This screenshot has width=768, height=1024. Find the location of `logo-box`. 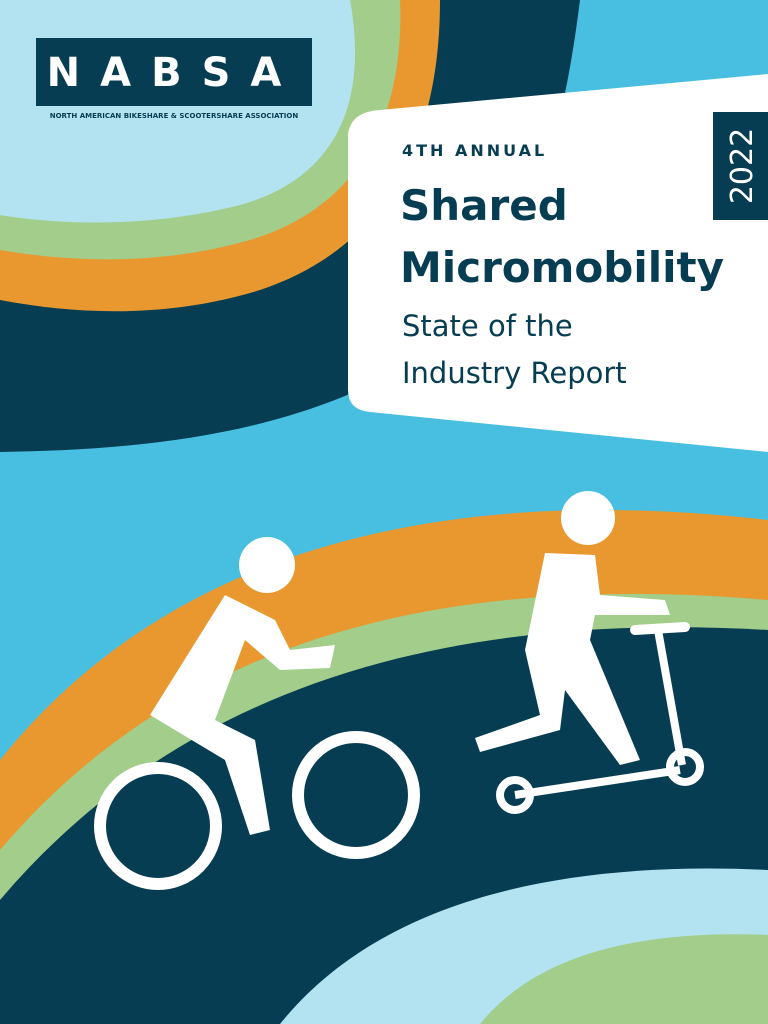

logo-box is located at coordinates (174, 72).